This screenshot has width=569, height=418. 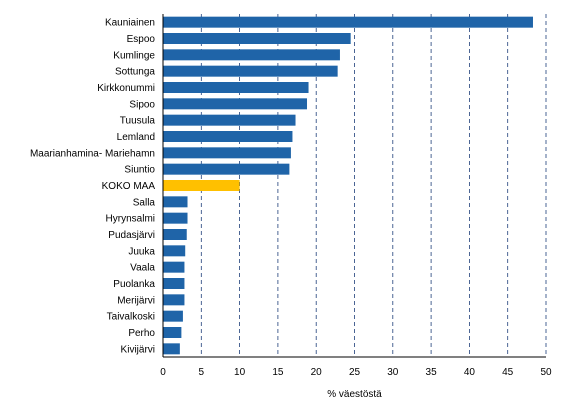 I want to click on x-axis-title: % väestöstä, so click(x=354, y=394).